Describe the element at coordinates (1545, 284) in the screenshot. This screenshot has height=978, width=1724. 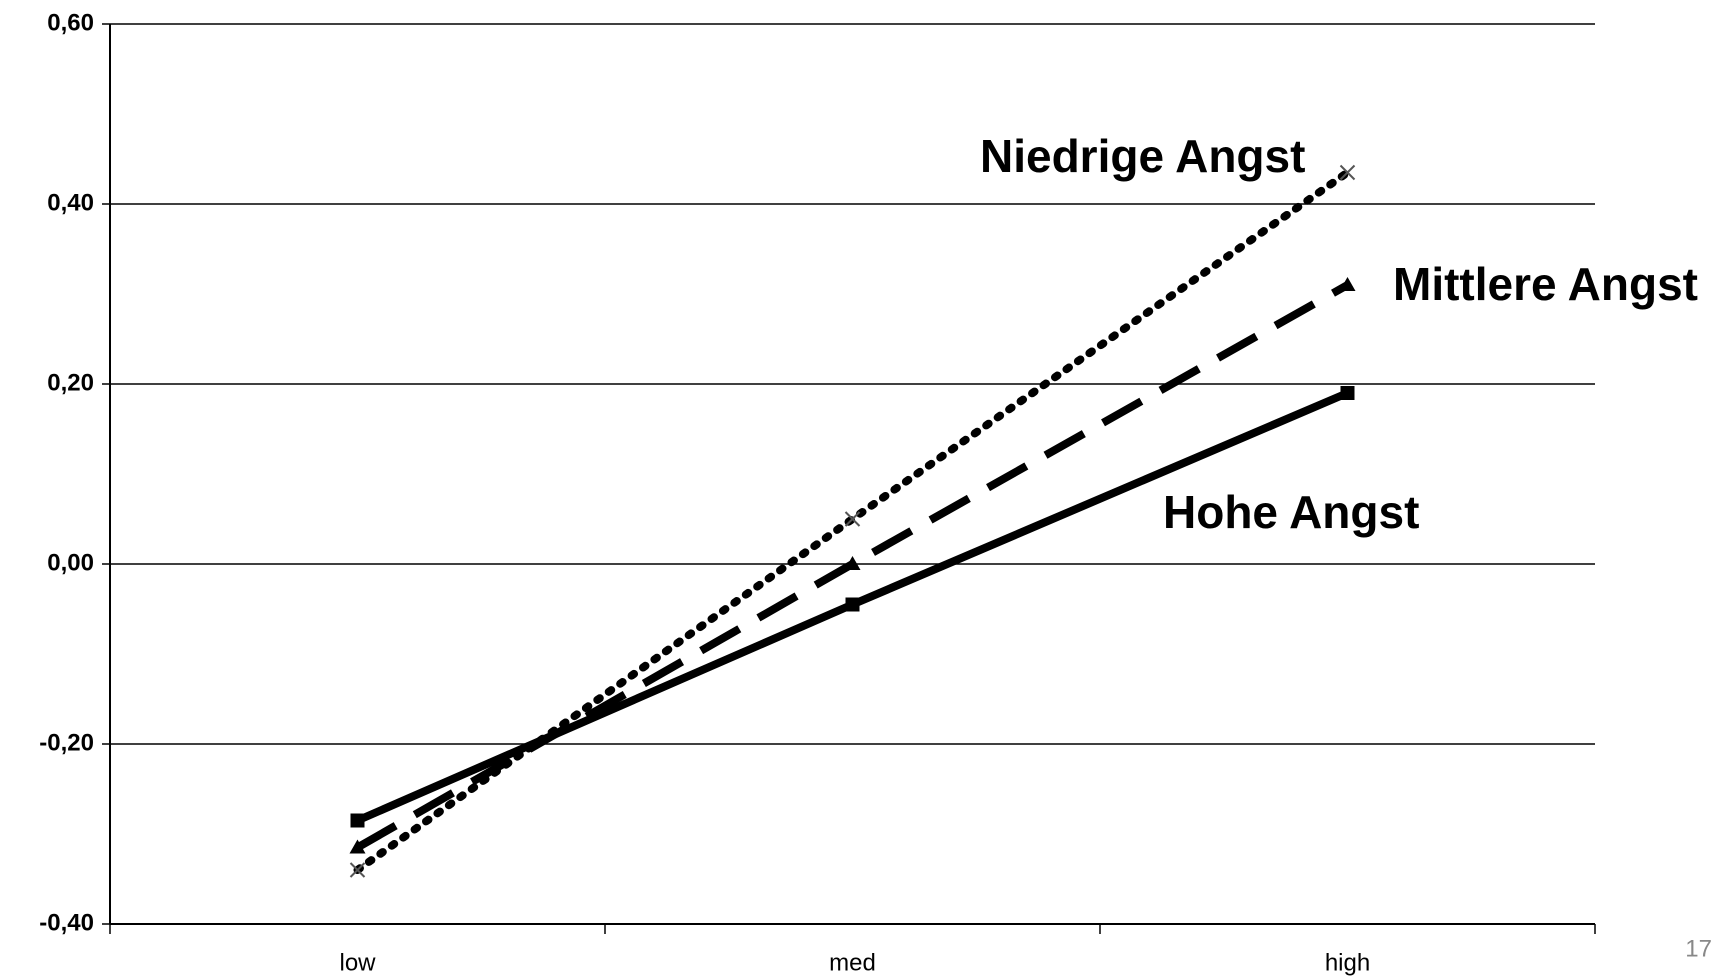
I see `series-label: Mittlere Angst` at that location.